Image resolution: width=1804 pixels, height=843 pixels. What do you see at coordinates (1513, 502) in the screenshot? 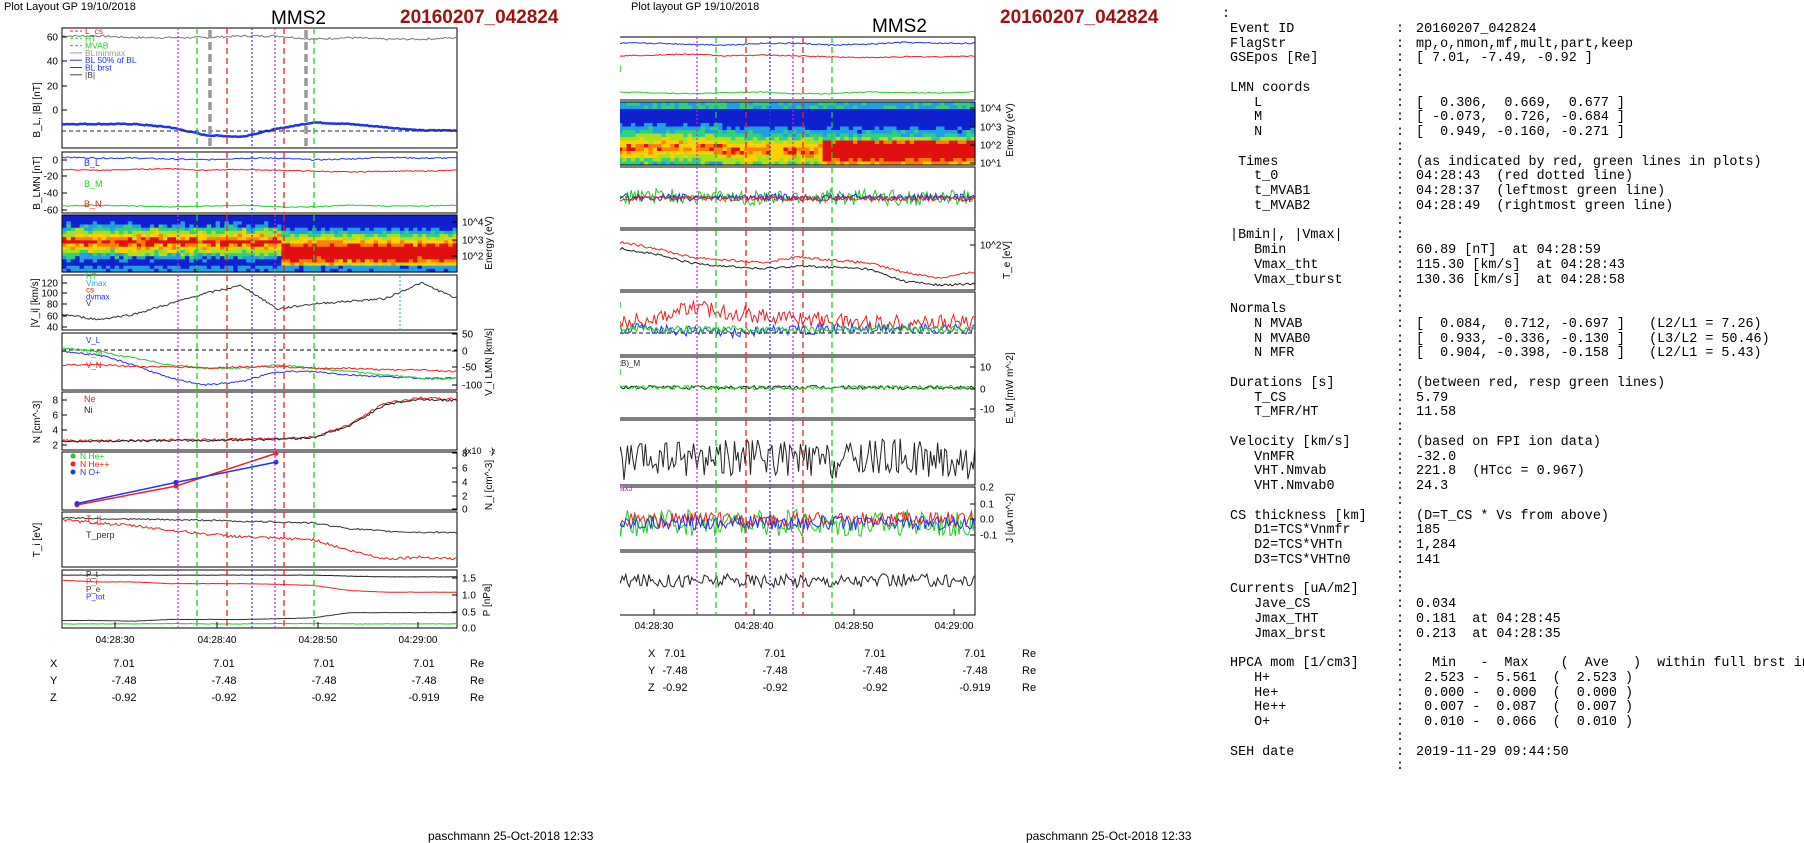
I see `info-row: :` at bounding box center [1513, 502].